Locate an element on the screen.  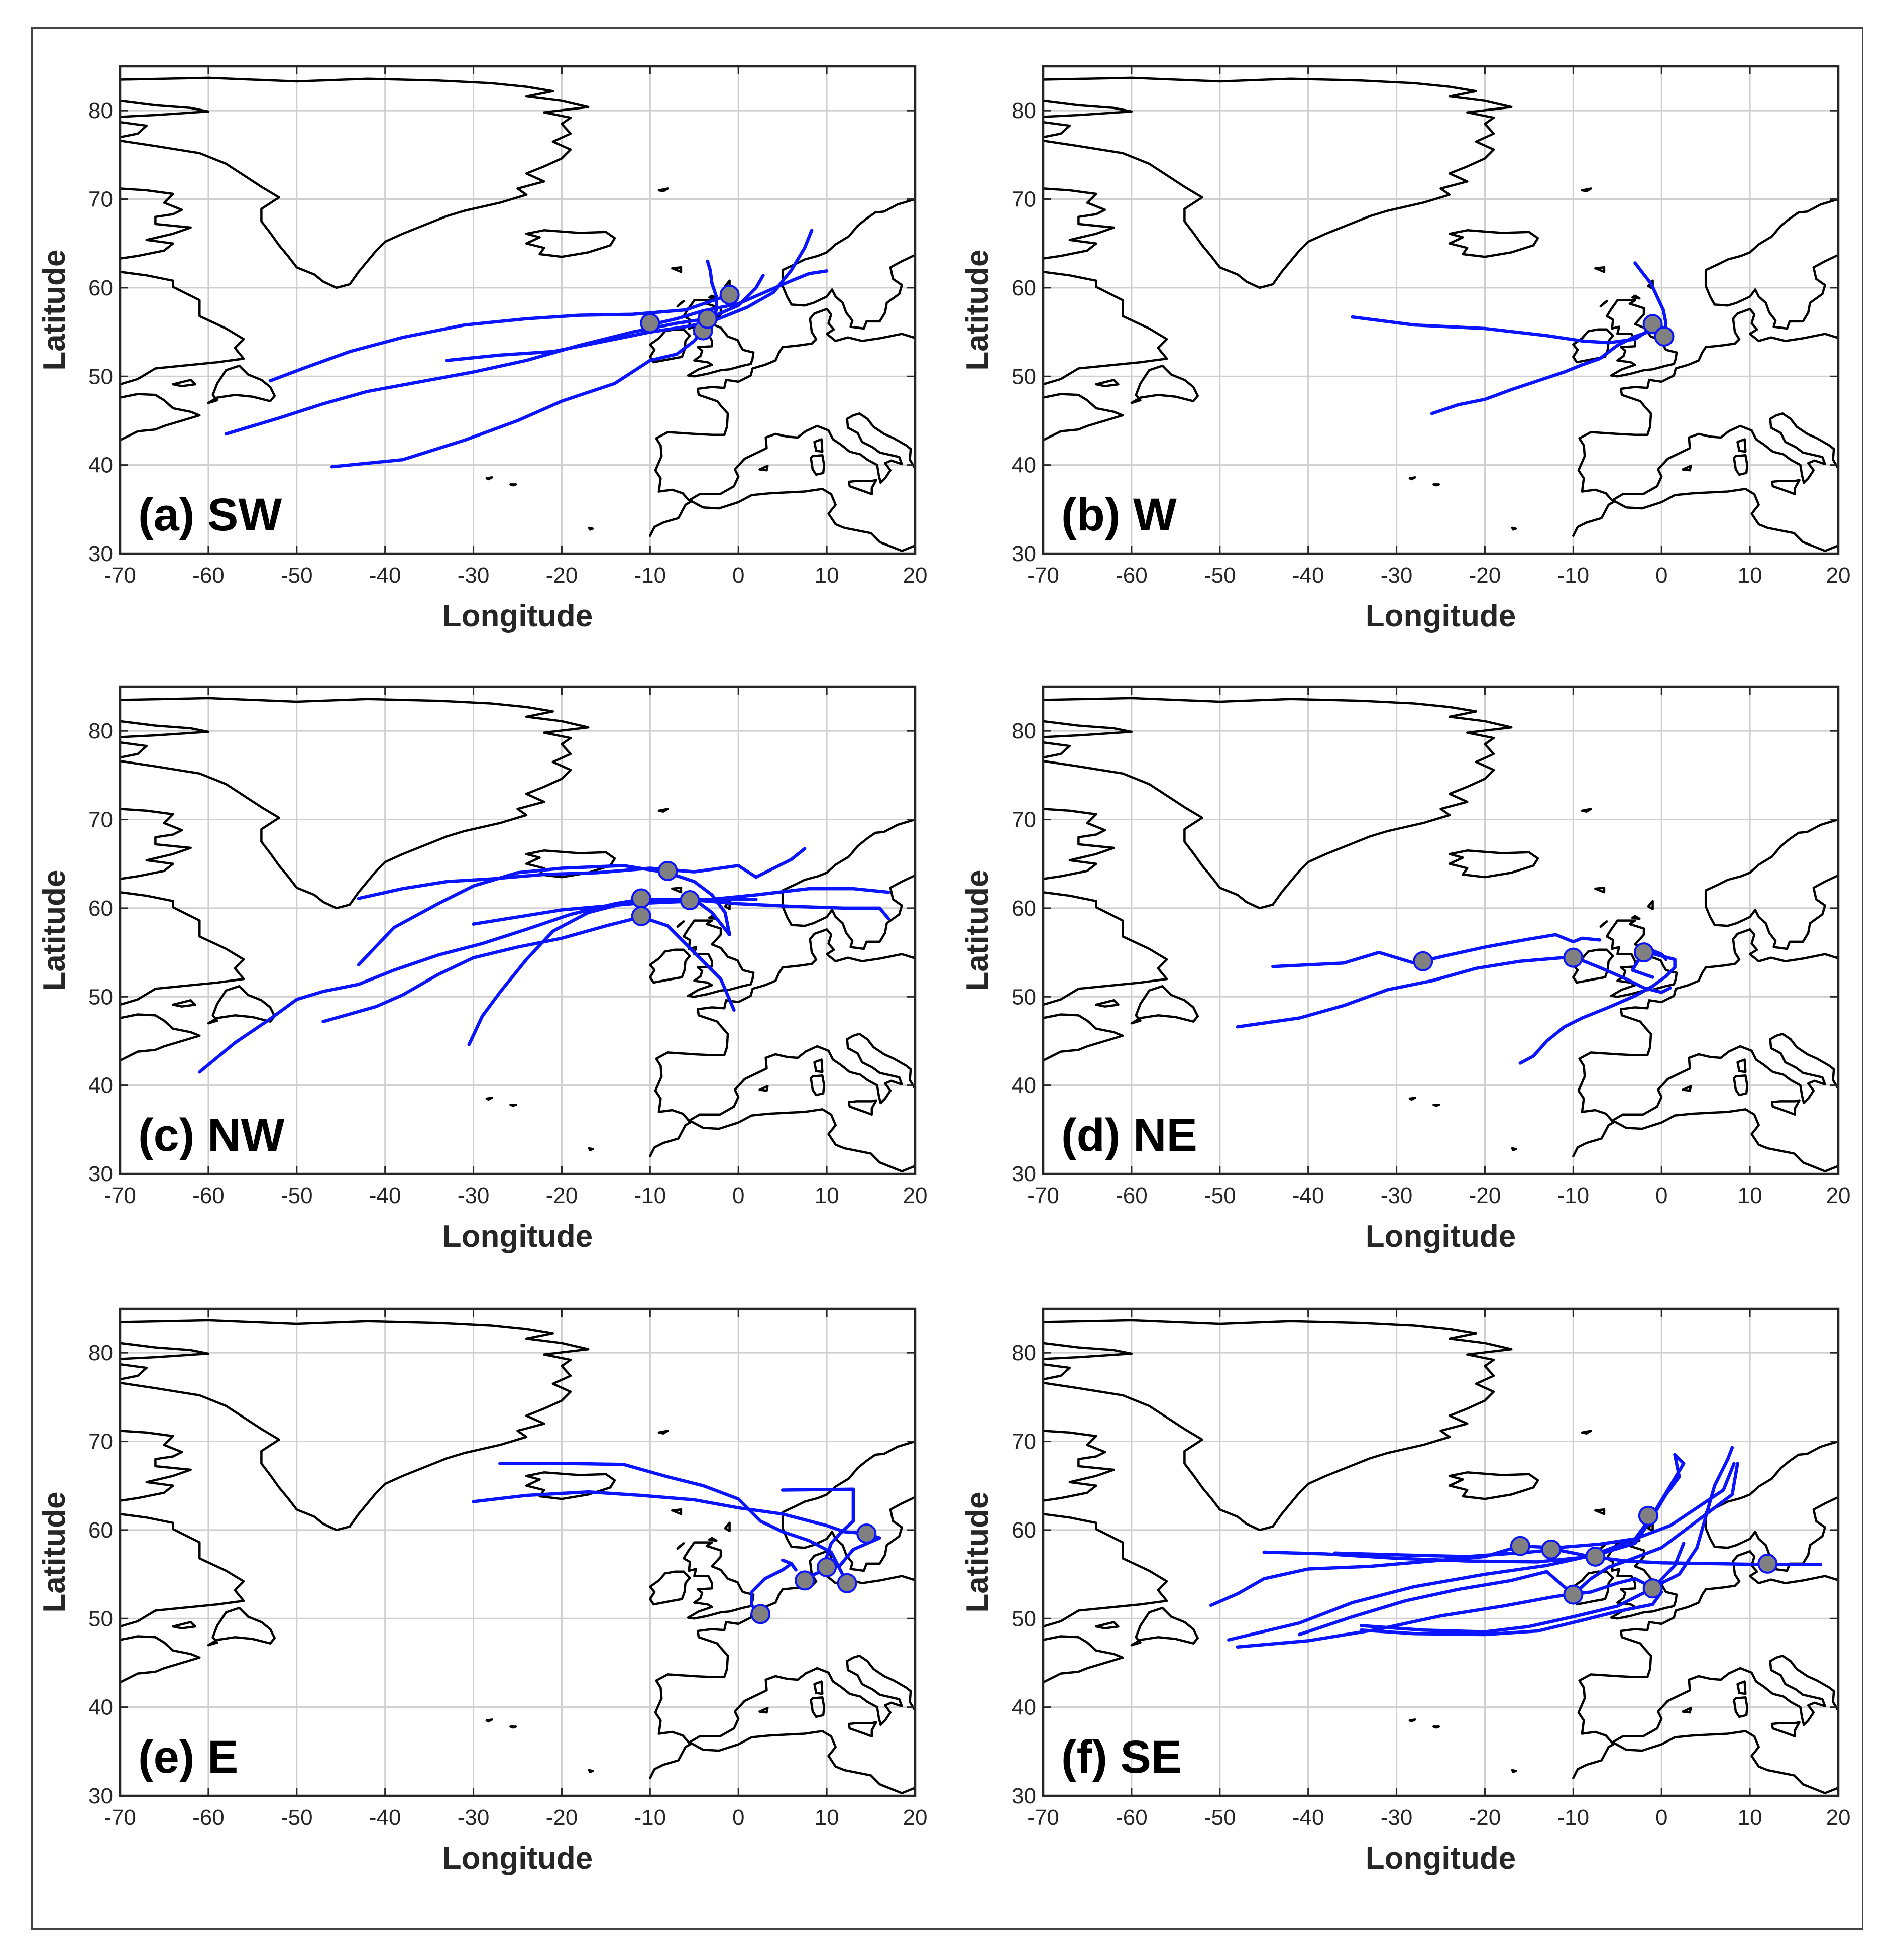
x-tick-label: -30 is located at coordinates (474, 576).